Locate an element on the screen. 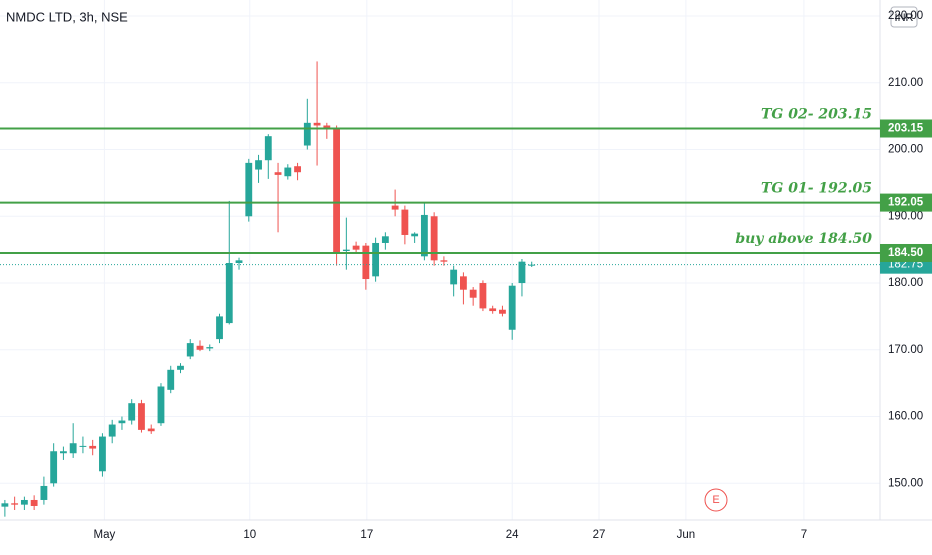 Image resolution: width=932 pixels, height=555 pixels. currency-button is located at coordinates (904, 17).